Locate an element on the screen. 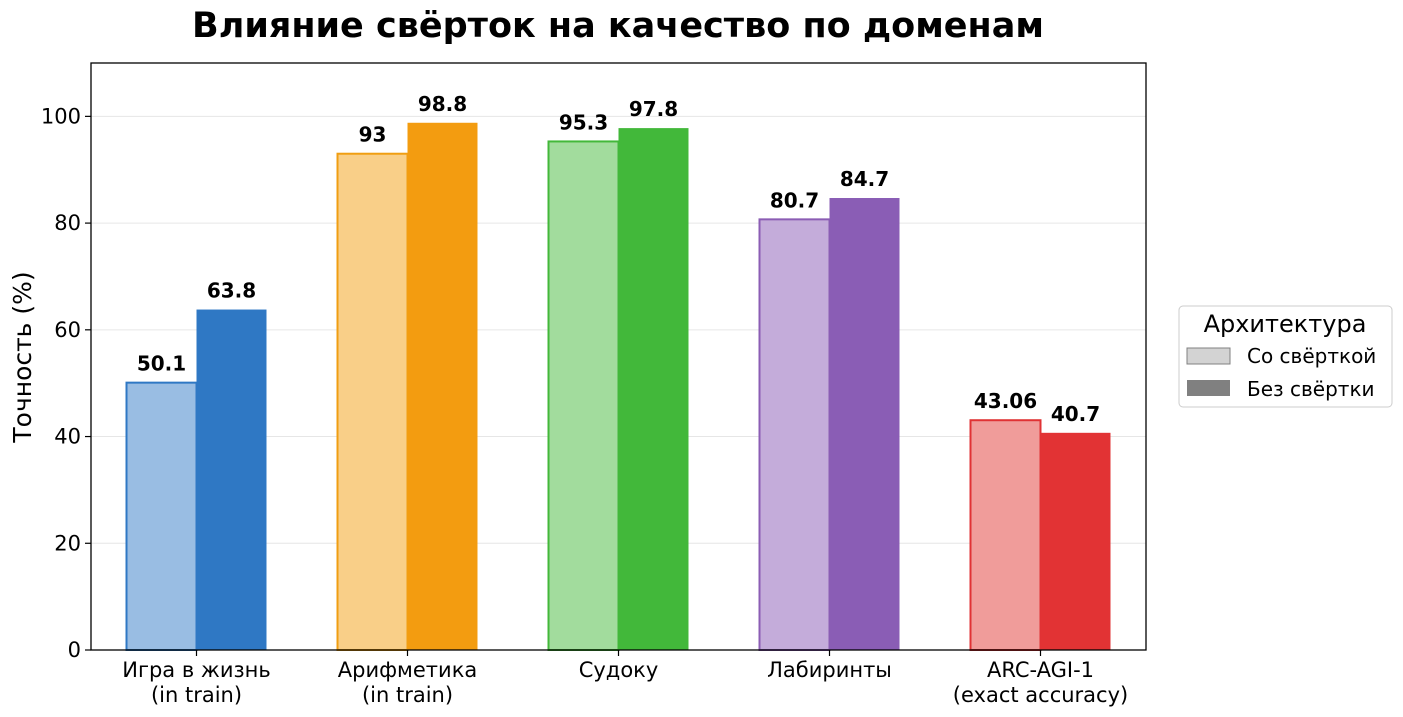 Image resolution: width=1403 pixels, height=717 pixels. y-tick-label: 80 is located at coordinates (67, 223).